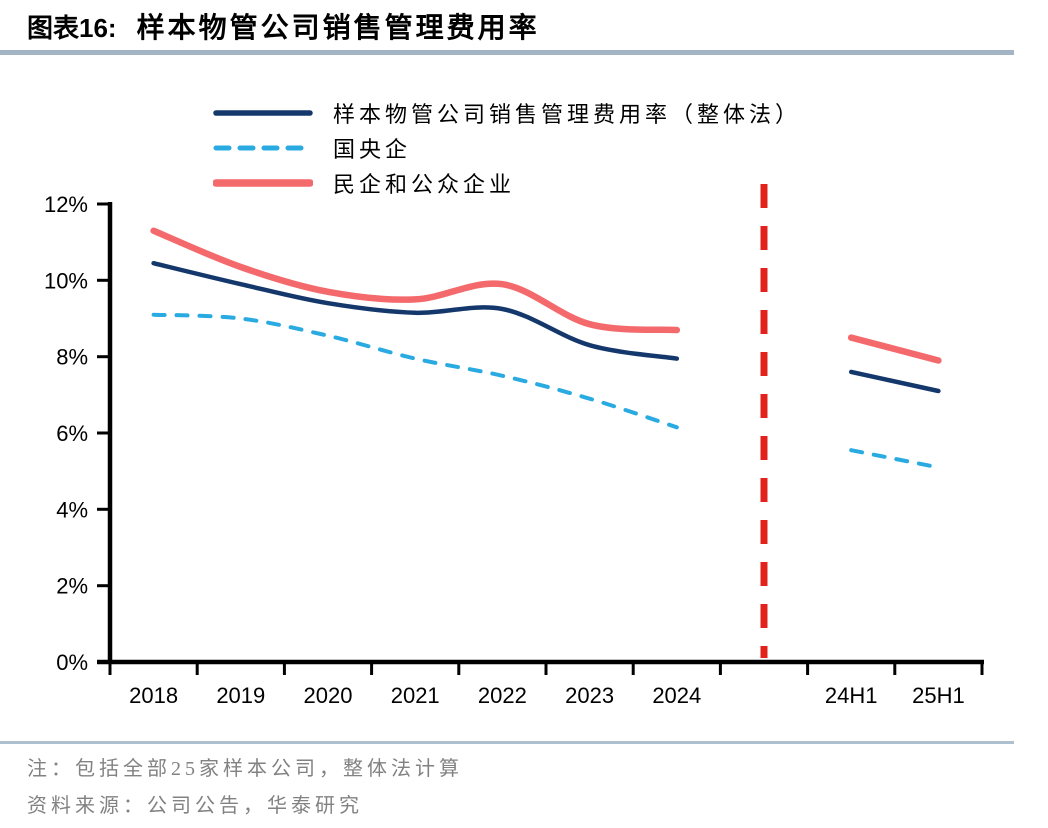  Describe the element at coordinates (72, 509) in the screenshot. I see `y-axis-tick-label: 4%` at that location.